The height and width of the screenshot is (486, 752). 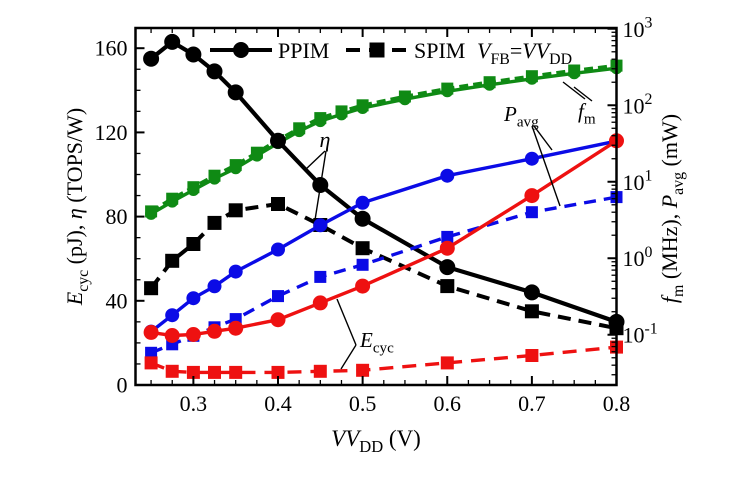 I want to click on legend-item-ppim: PPIM, so click(x=269, y=50).